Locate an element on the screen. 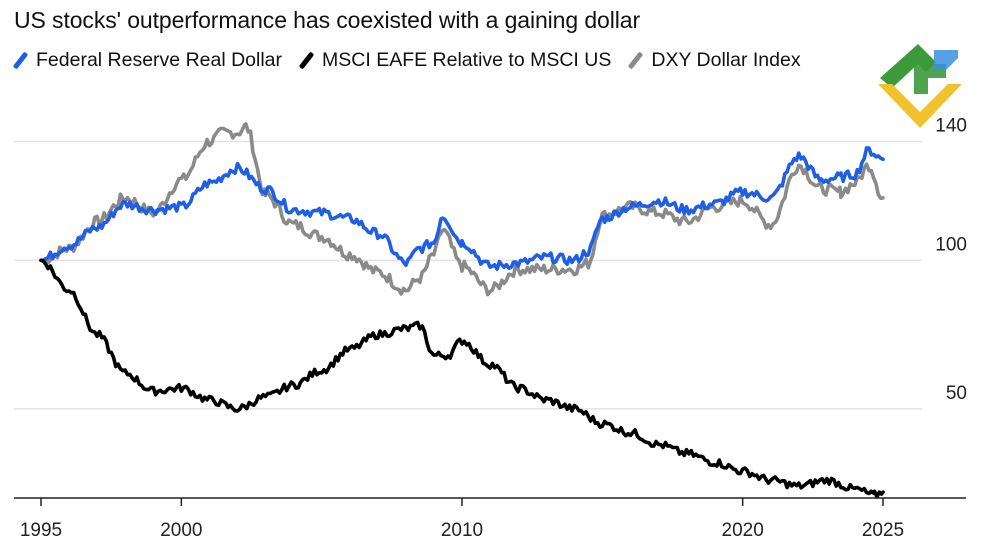 This screenshot has width=1000, height=545. legend-label-dxy: DXY Dollar Index is located at coordinates (726, 59).